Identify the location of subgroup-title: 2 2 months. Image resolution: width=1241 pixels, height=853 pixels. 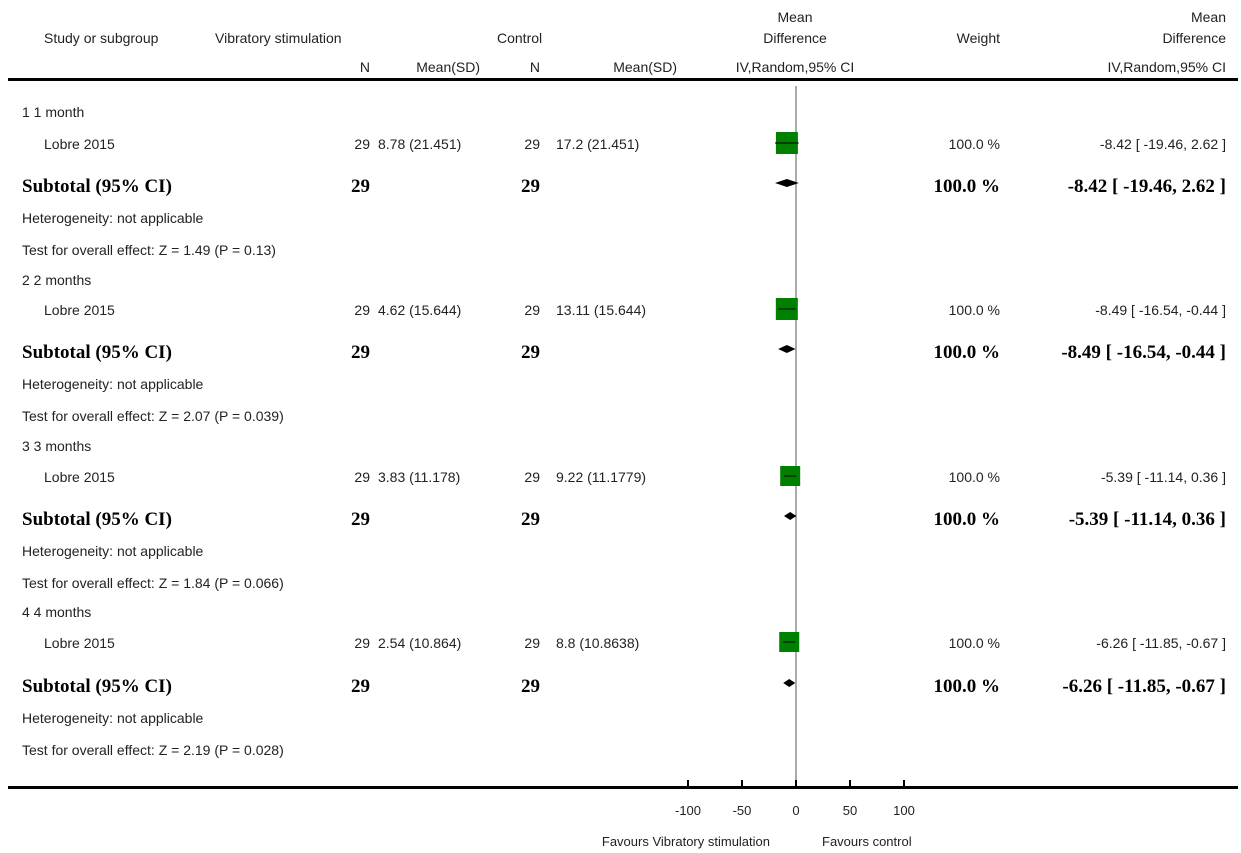
(57, 280).